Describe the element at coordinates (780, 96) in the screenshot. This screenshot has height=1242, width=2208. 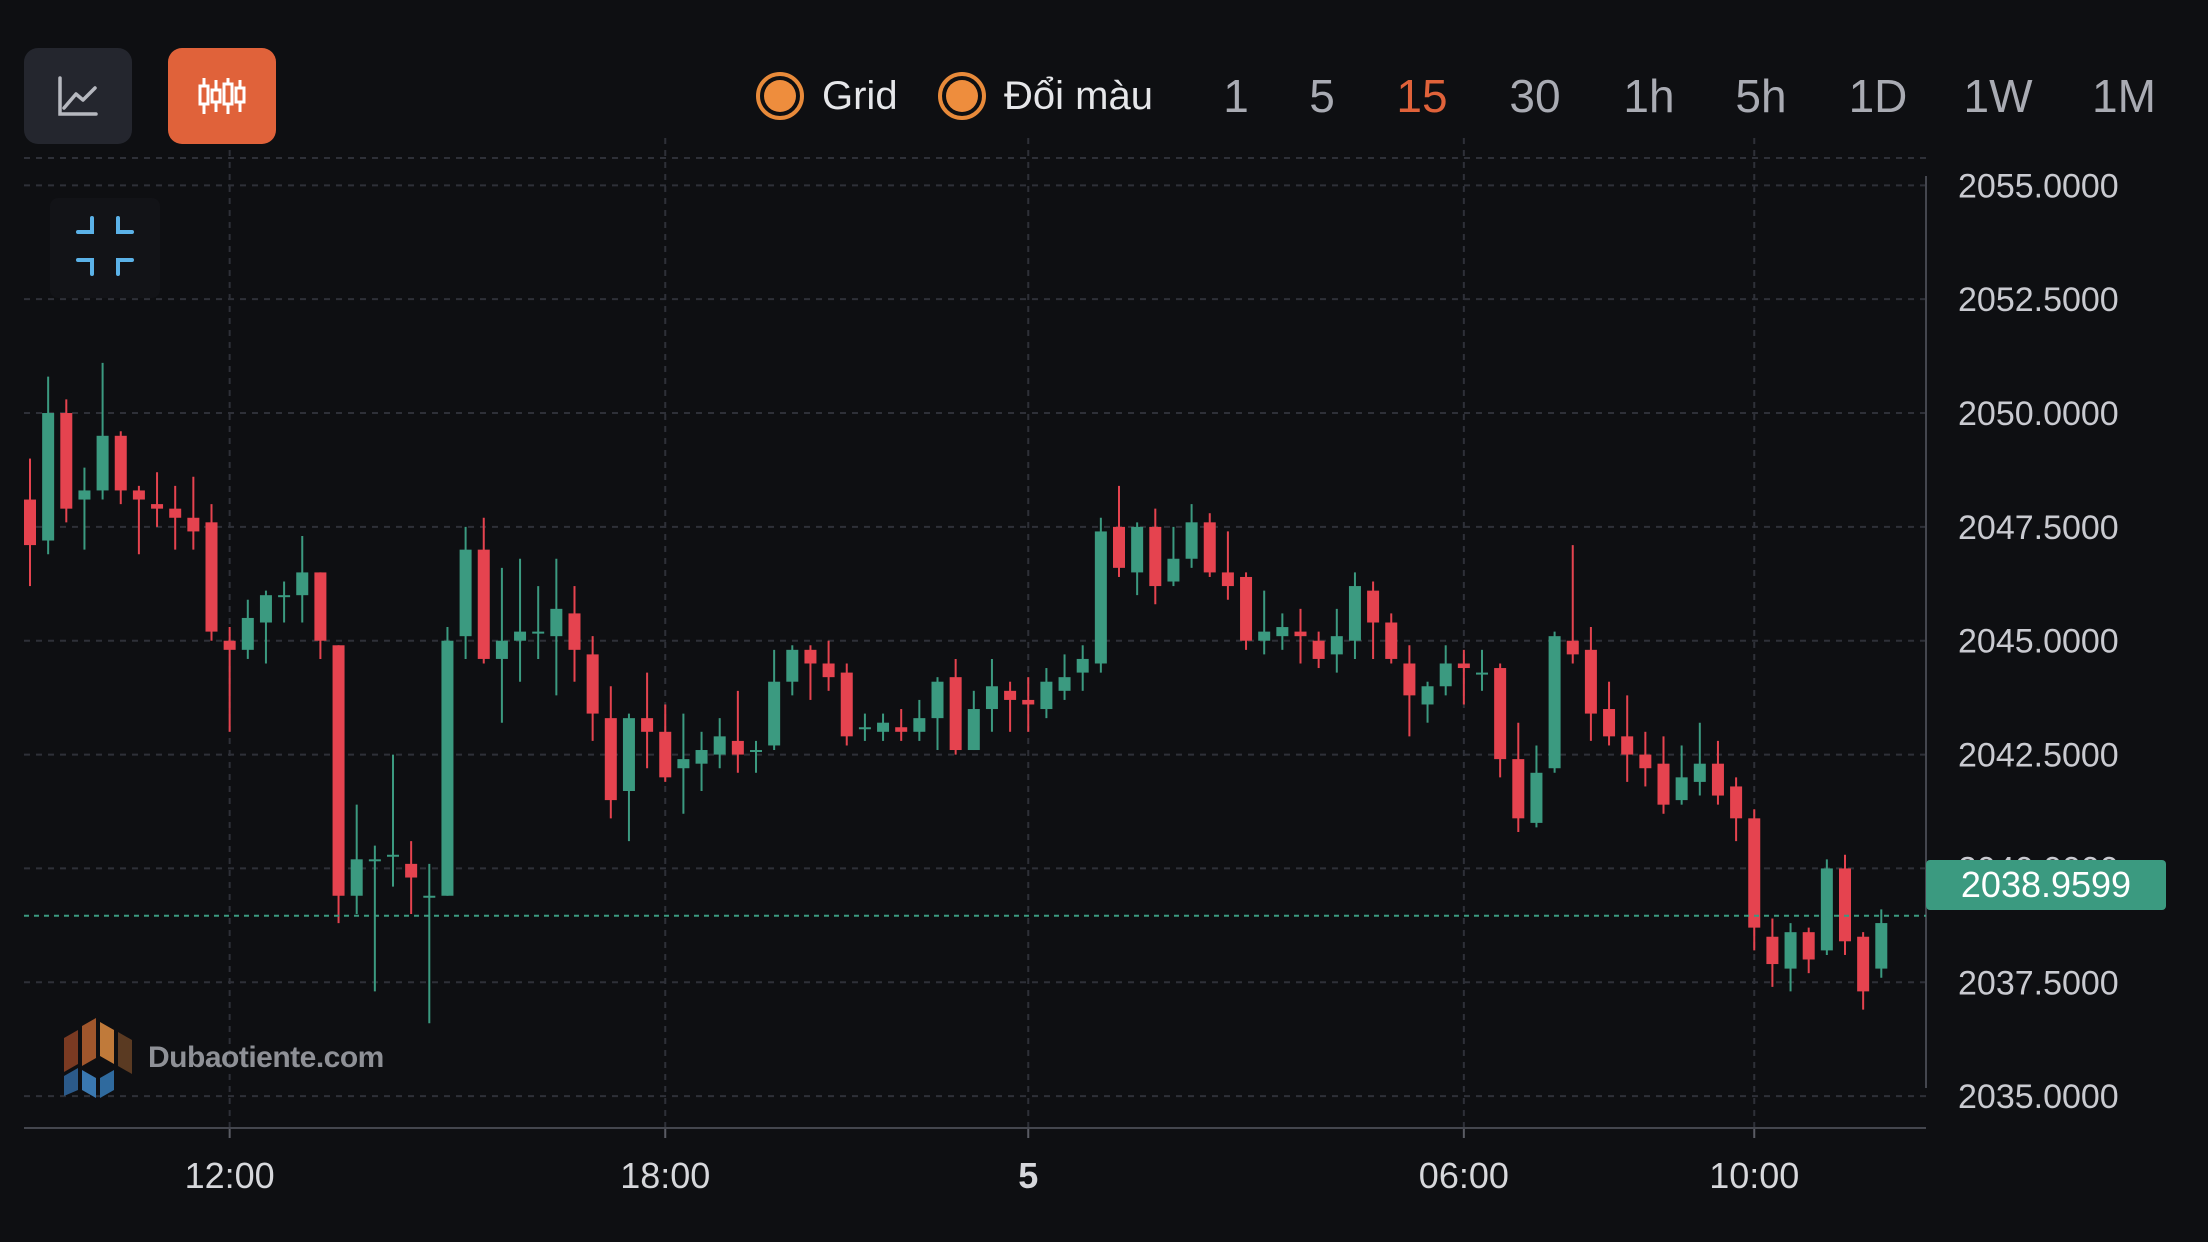
I see `grid-radio` at that location.